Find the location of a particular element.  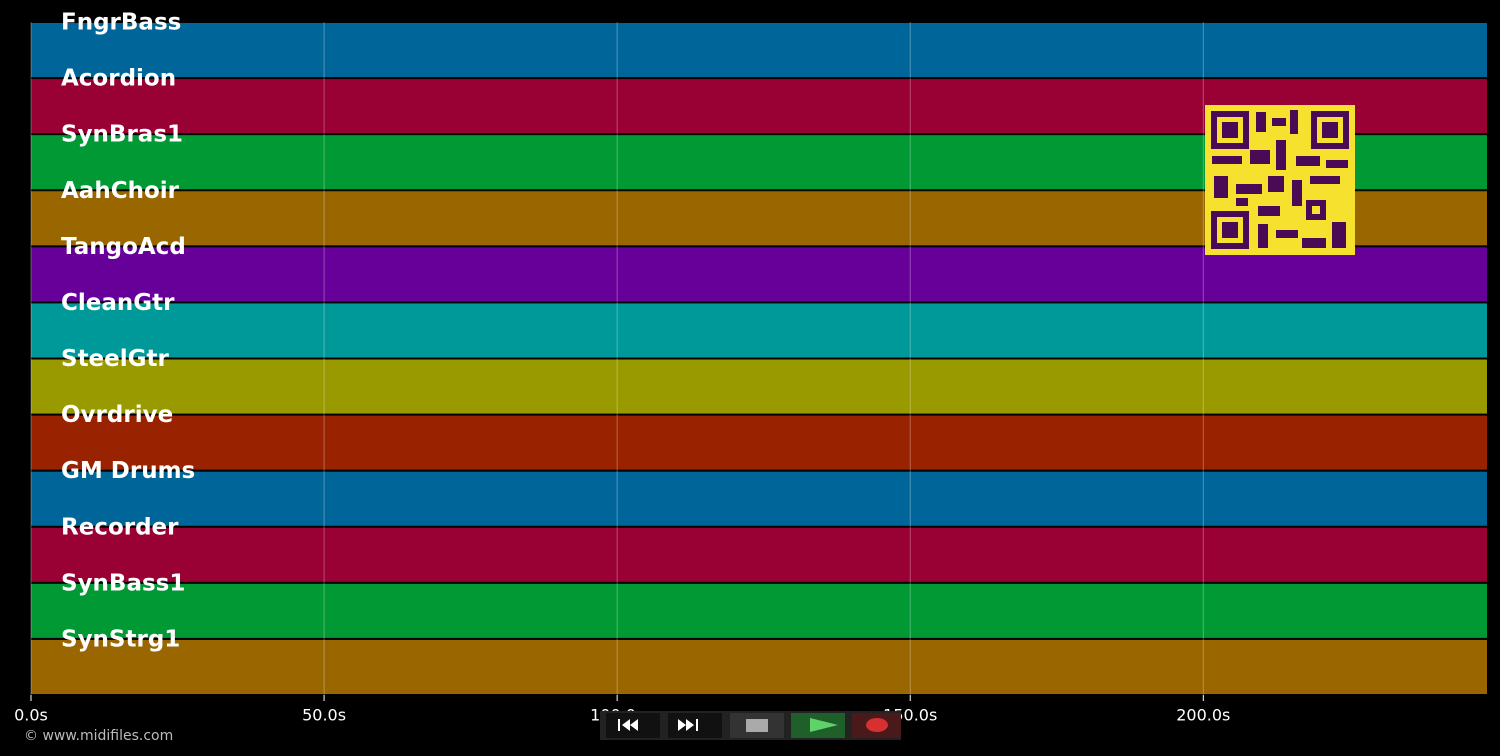

track-label: SynBras1 is located at coordinates (122, 135).